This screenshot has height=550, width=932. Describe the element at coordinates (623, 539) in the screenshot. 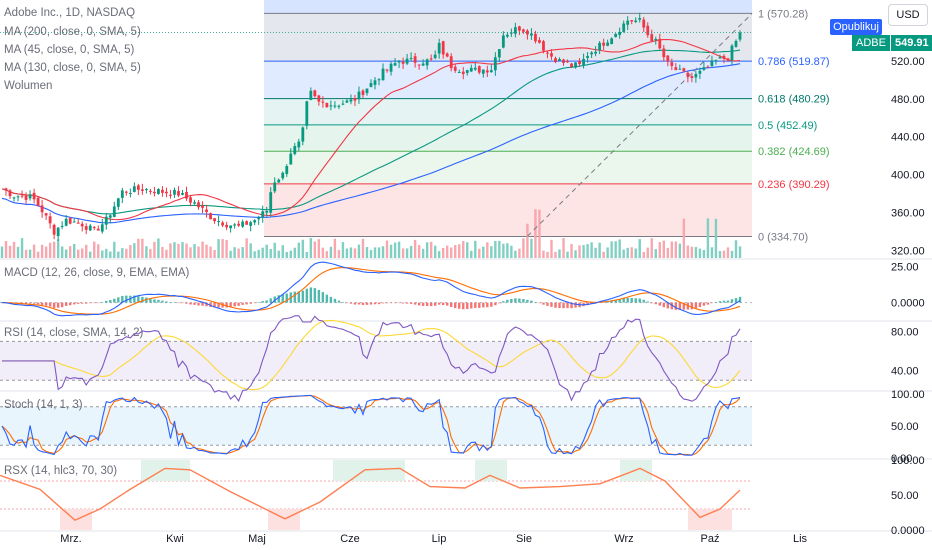

I see `date-tick-label: Wrz` at that location.